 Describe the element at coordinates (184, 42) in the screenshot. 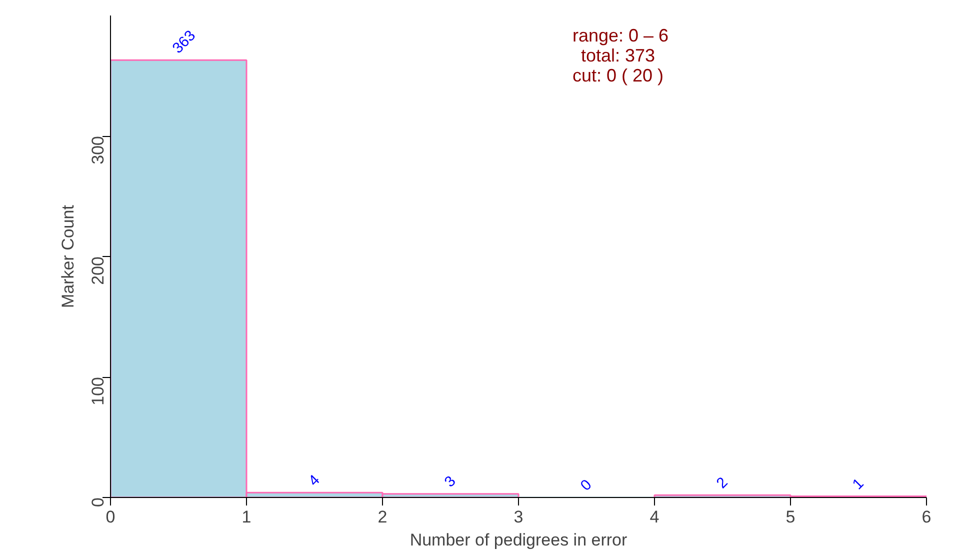

I see `data-label: 363` at that location.